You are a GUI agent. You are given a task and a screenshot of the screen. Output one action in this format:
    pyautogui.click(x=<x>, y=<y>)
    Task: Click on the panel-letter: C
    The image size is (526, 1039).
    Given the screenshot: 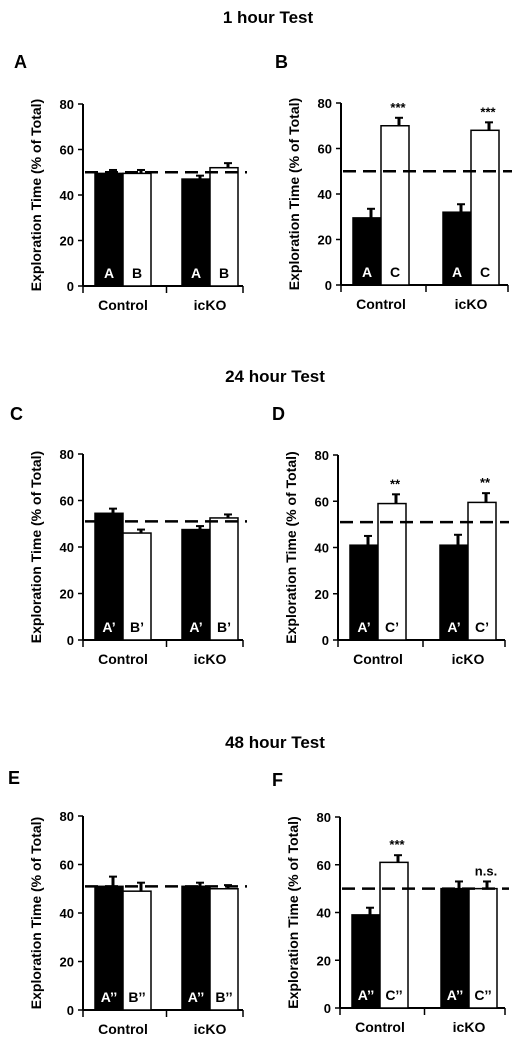 What is the action you would take?
    pyautogui.click(x=16, y=414)
    